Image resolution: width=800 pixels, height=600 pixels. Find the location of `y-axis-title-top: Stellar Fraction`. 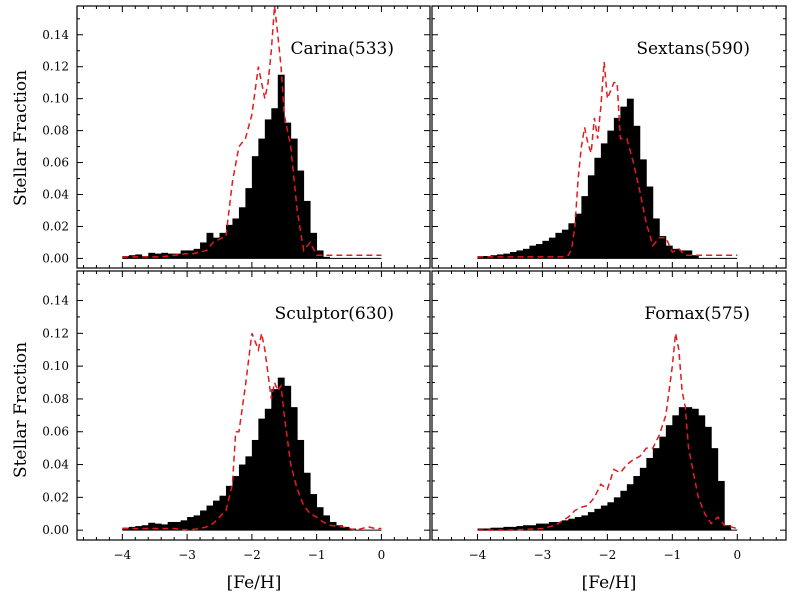

y-axis-title-top: Stellar Fraction is located at coordinates (21, 138).